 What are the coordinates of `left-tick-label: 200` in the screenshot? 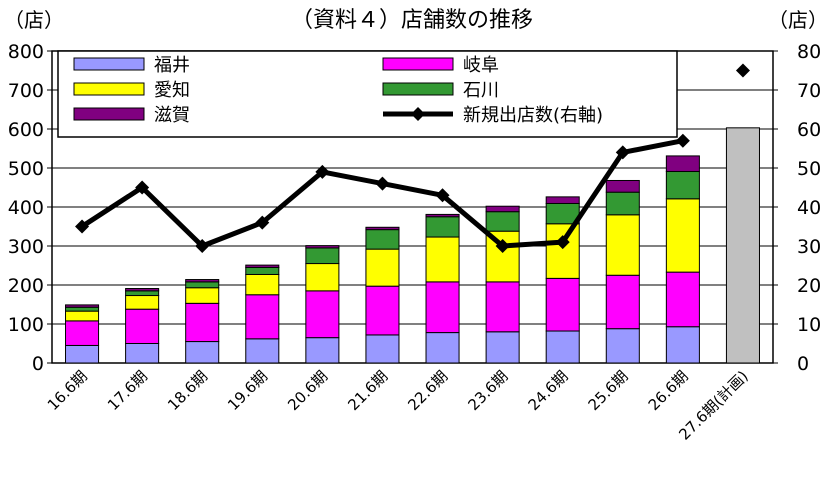 It's located at (26, 286).